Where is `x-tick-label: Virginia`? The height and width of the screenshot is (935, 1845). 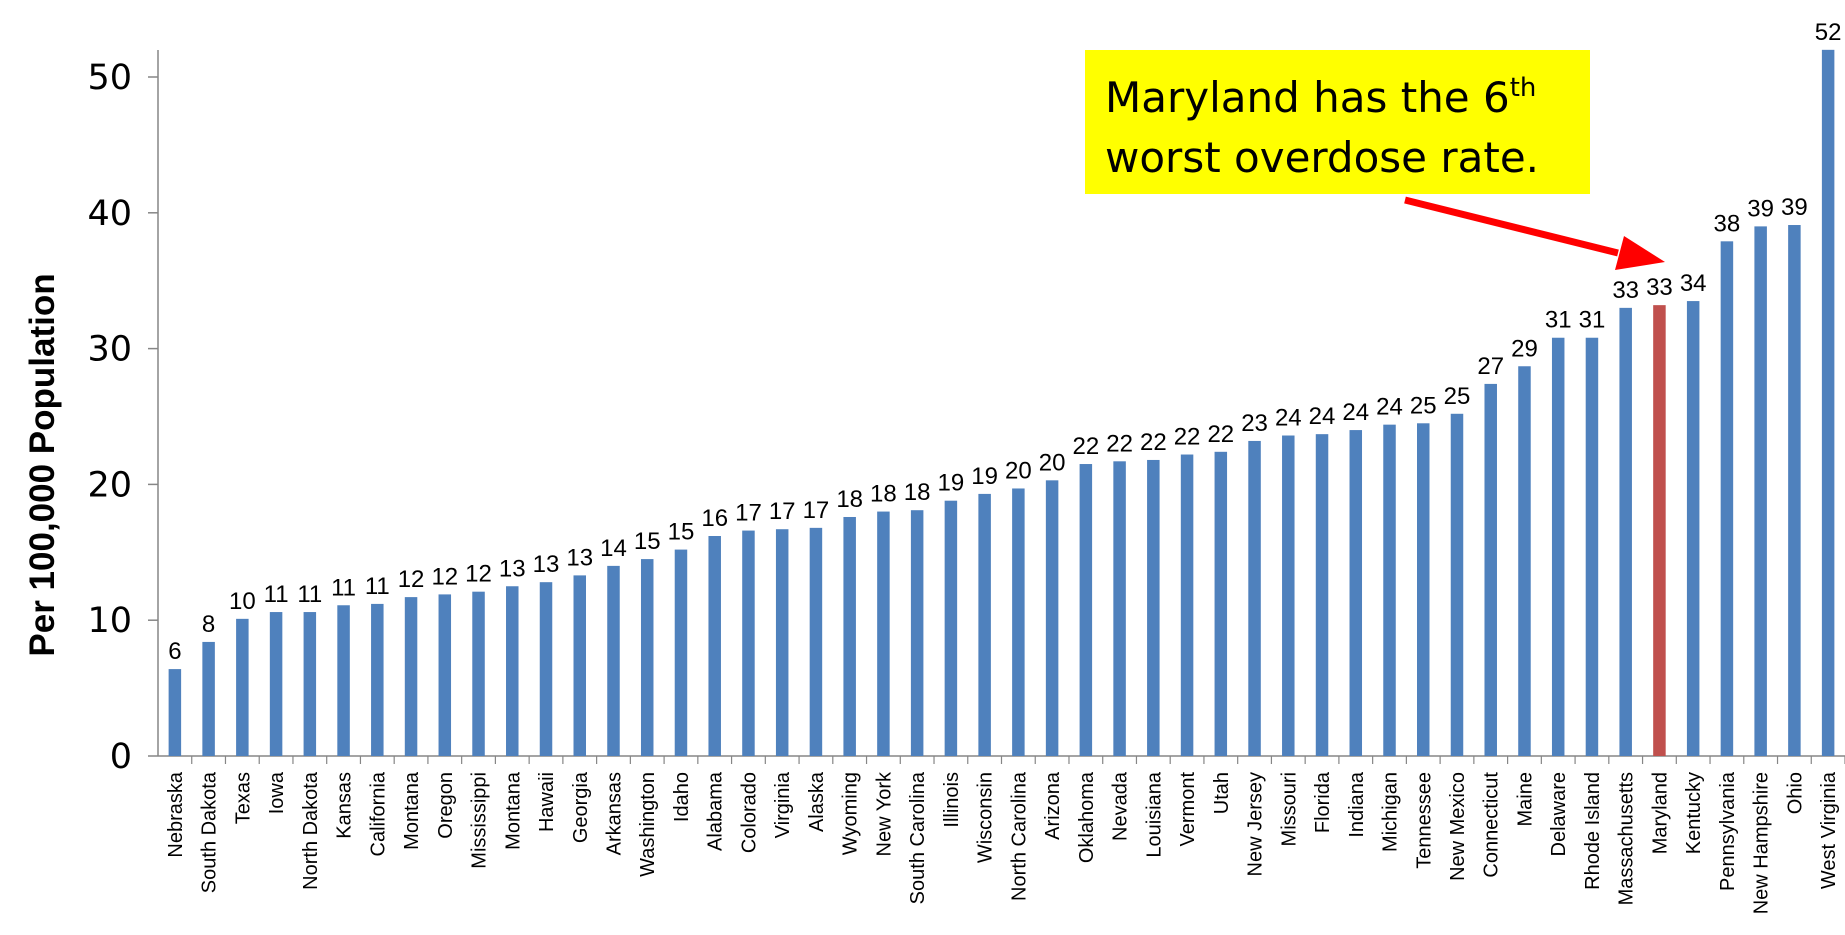 x-tick-label: Virginia is located at coordinates (783, 804).